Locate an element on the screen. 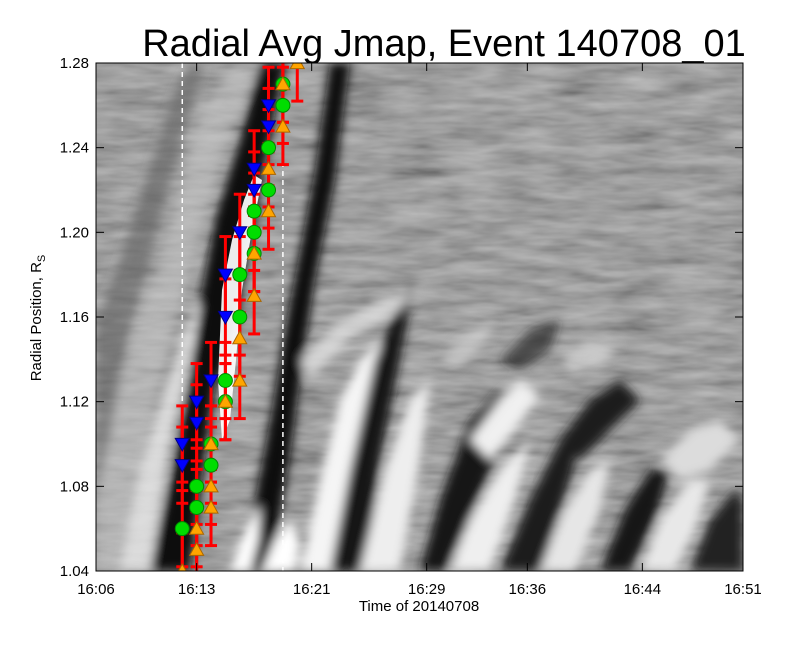 The image size is (792, 648). y-tick-label: 1.20 is located at coordinates (74, 232).